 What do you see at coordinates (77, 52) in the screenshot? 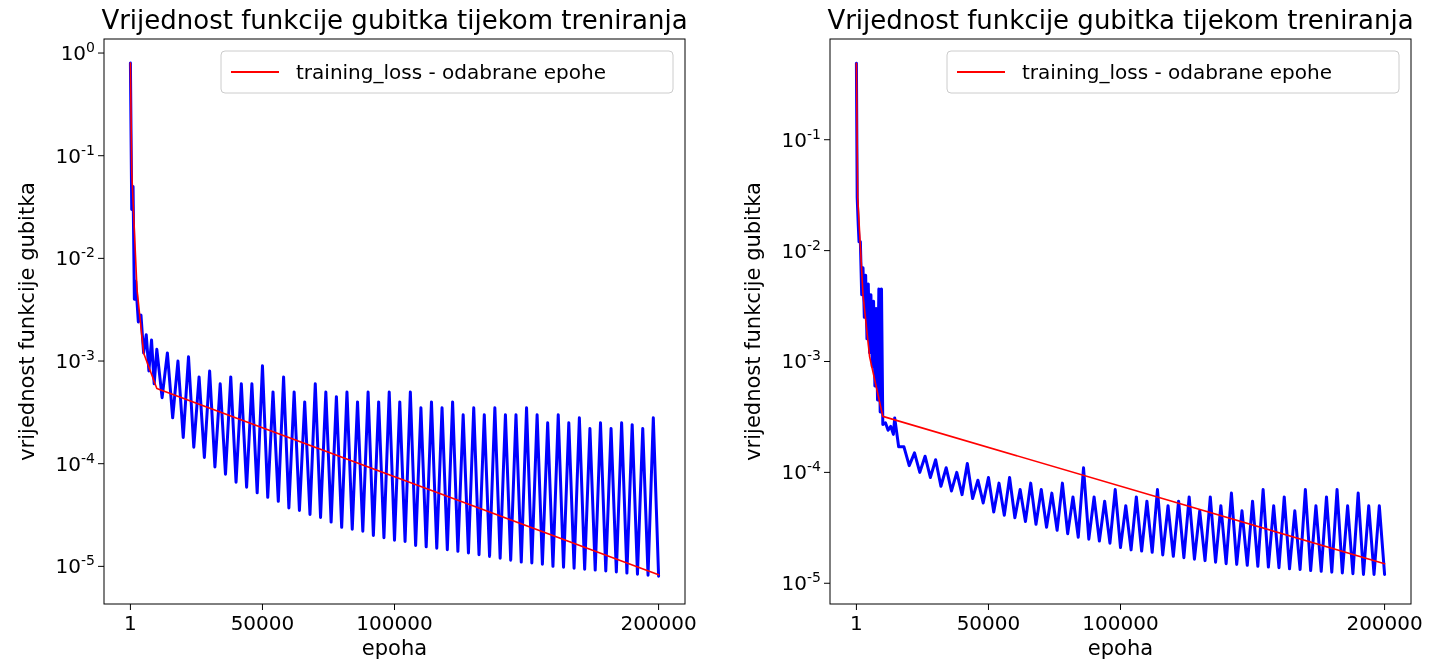
I see `y-tick-label: 10$^{0}$` at bounding box center [77, 52].